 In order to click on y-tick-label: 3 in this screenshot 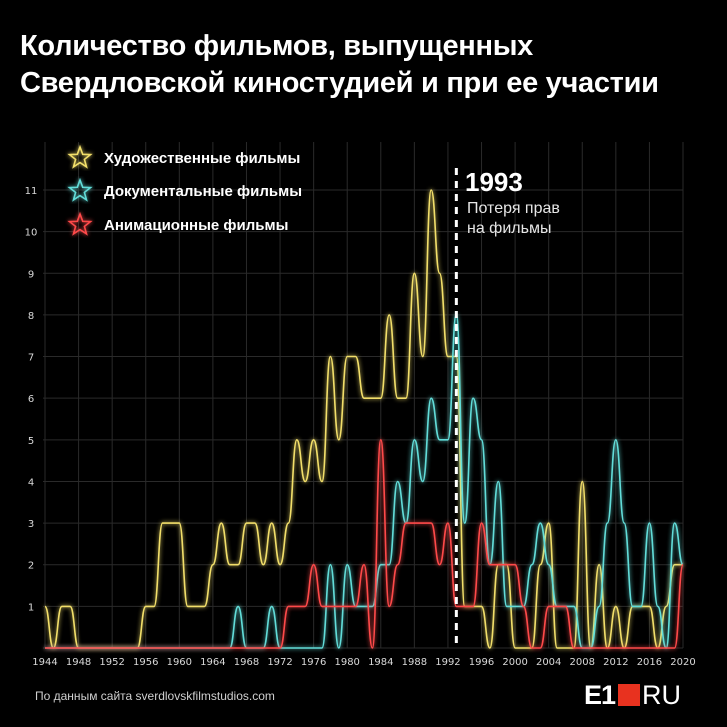, I will do `click(31, 524)`.